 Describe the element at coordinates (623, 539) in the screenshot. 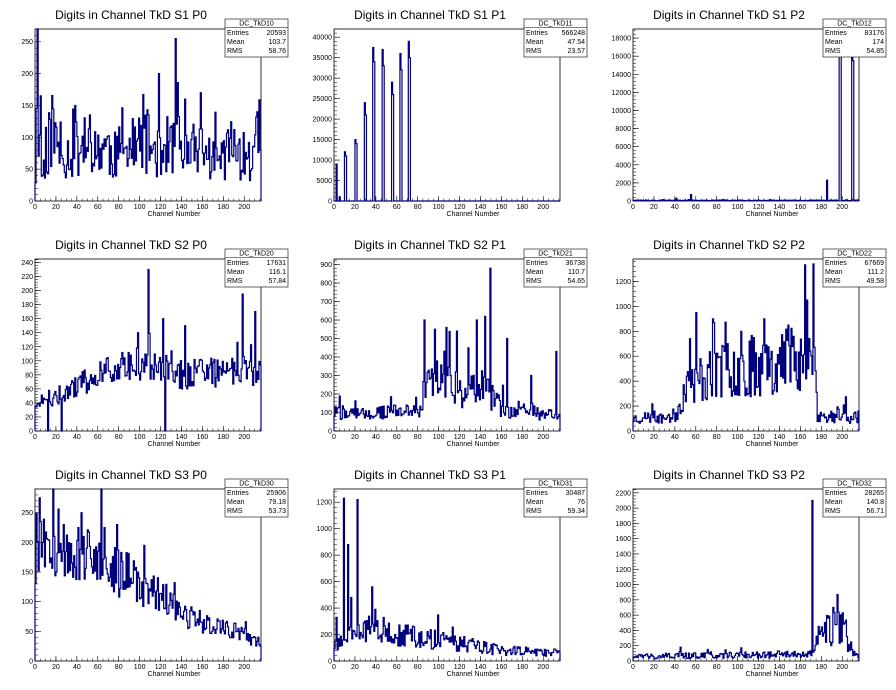

I see `y-tick-label: 1600` at that location.